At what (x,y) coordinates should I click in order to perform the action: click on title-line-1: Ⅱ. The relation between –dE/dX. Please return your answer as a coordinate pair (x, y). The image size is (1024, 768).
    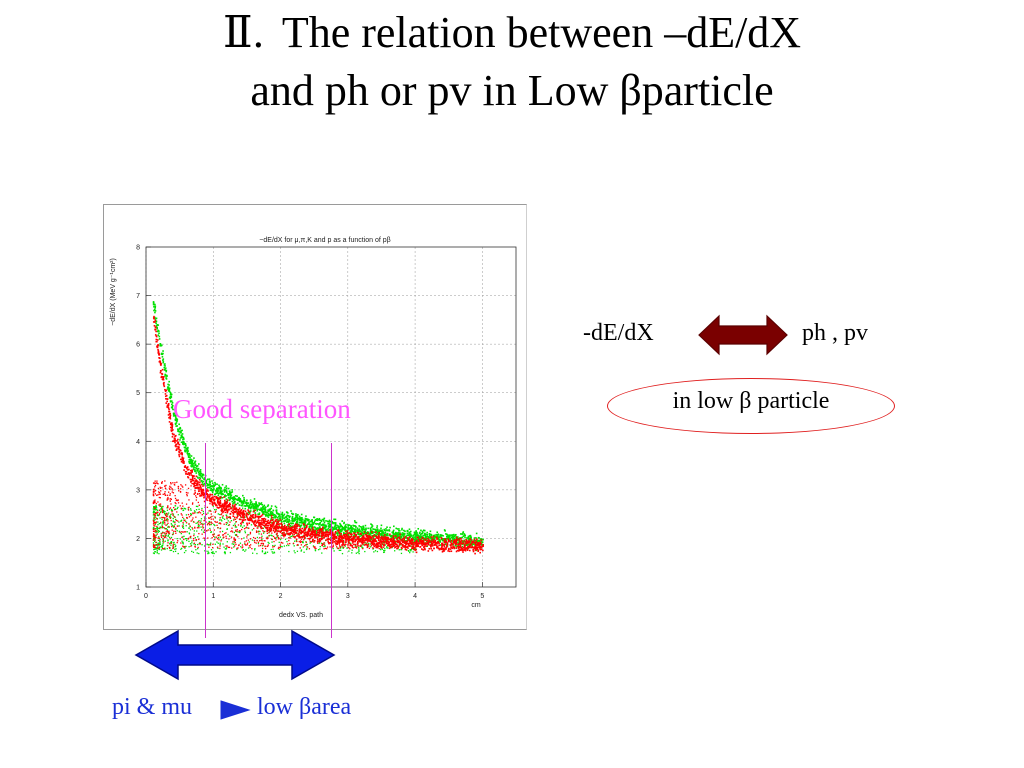
    Looking at the image, I should click on (512, 33).